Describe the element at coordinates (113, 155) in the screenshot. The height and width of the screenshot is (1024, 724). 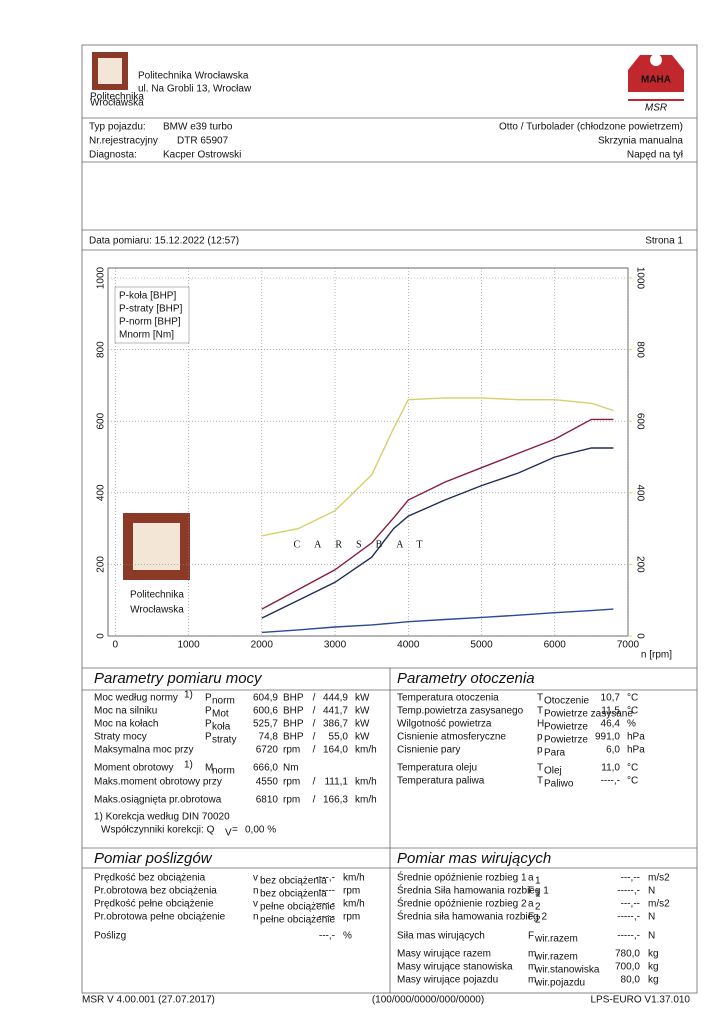
I see `vehicle-label: Diagnosta:` at that location.